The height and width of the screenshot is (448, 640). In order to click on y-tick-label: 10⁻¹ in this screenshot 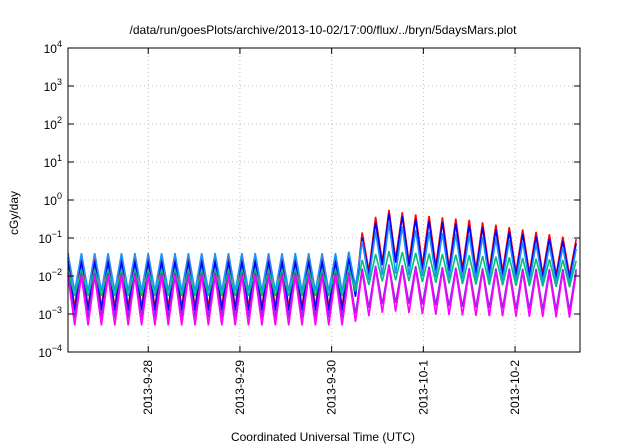, I will do `click(50, 237)`.